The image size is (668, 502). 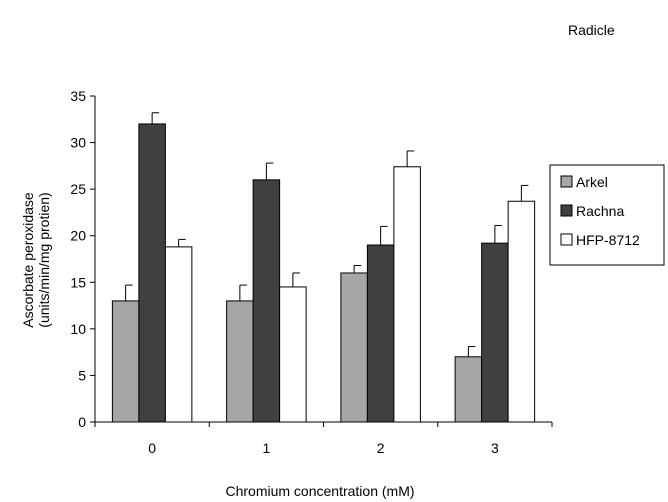 I want to click on legend-swatch-arkel, so click(x=566, y=181).